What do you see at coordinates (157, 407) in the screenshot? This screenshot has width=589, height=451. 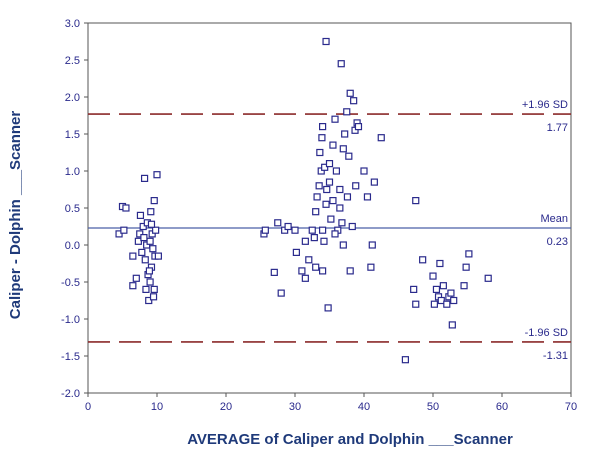 I see `x-tick-label: 10` at bounding box center [157, 407].